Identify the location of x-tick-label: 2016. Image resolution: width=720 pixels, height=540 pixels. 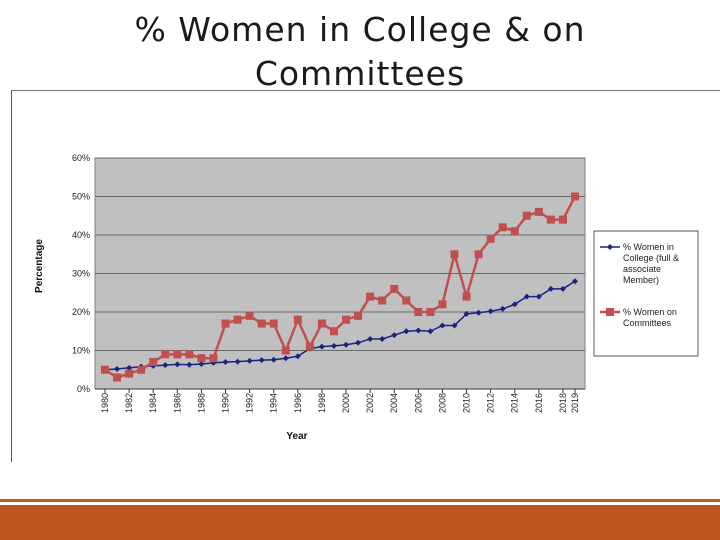
(539, 403).